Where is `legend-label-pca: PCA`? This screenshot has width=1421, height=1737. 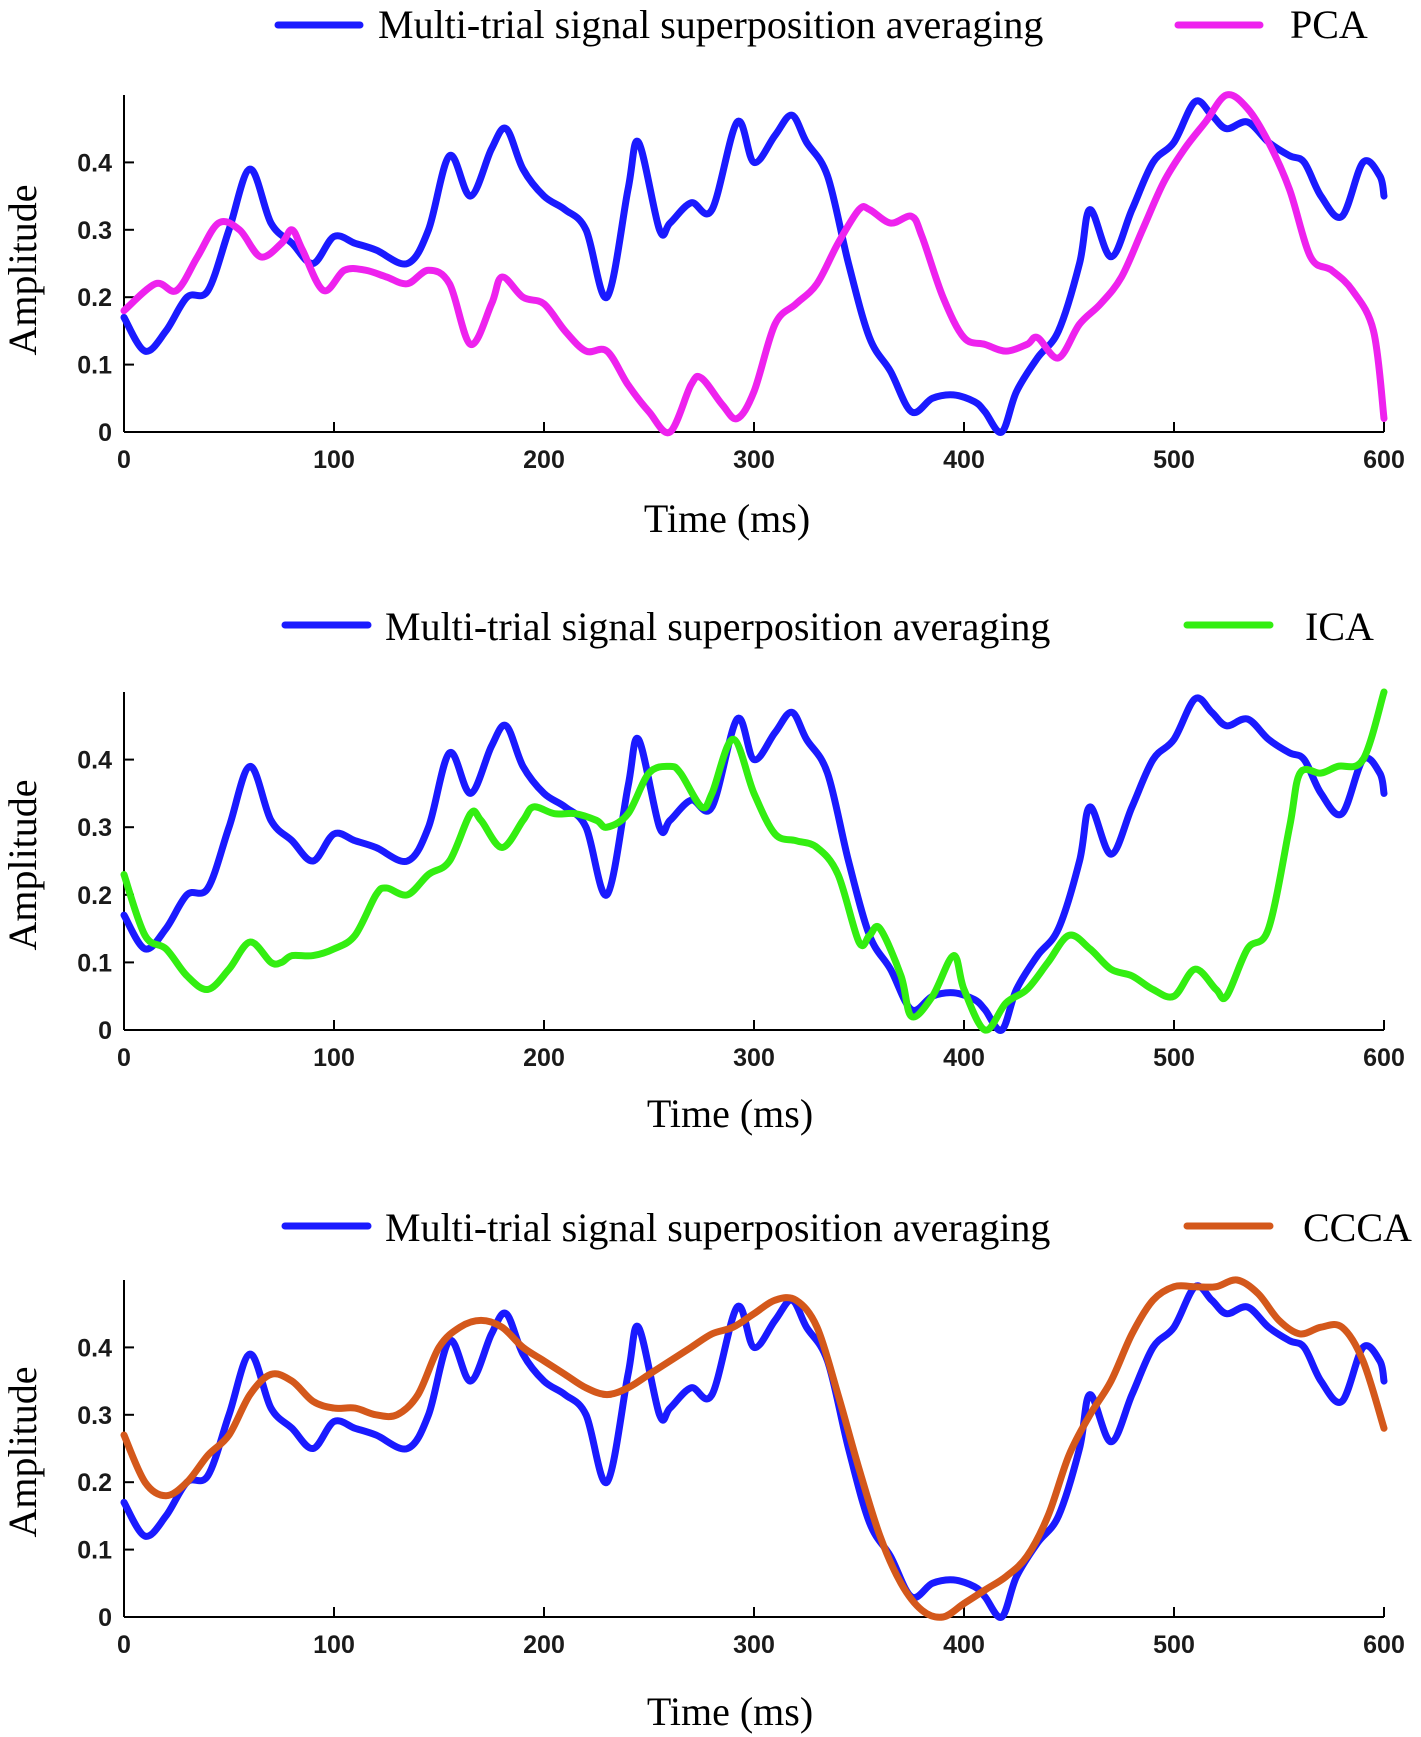 legend-label-pca: PCA is located at coordinates (1329, 24).